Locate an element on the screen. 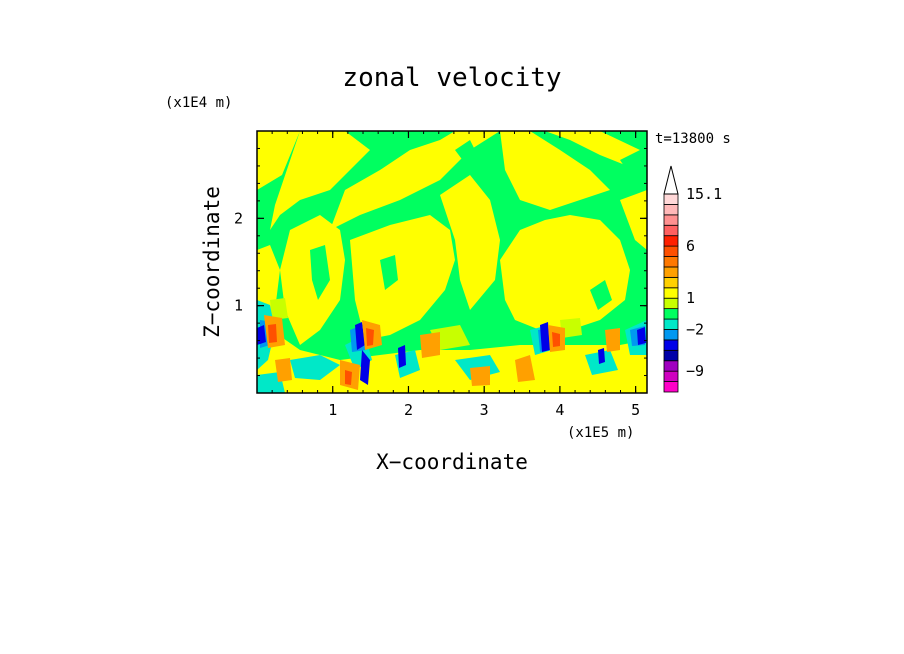 This screenshot has height=654, width=904. x-tick-label: 2 is located at coordinates (408, 410).